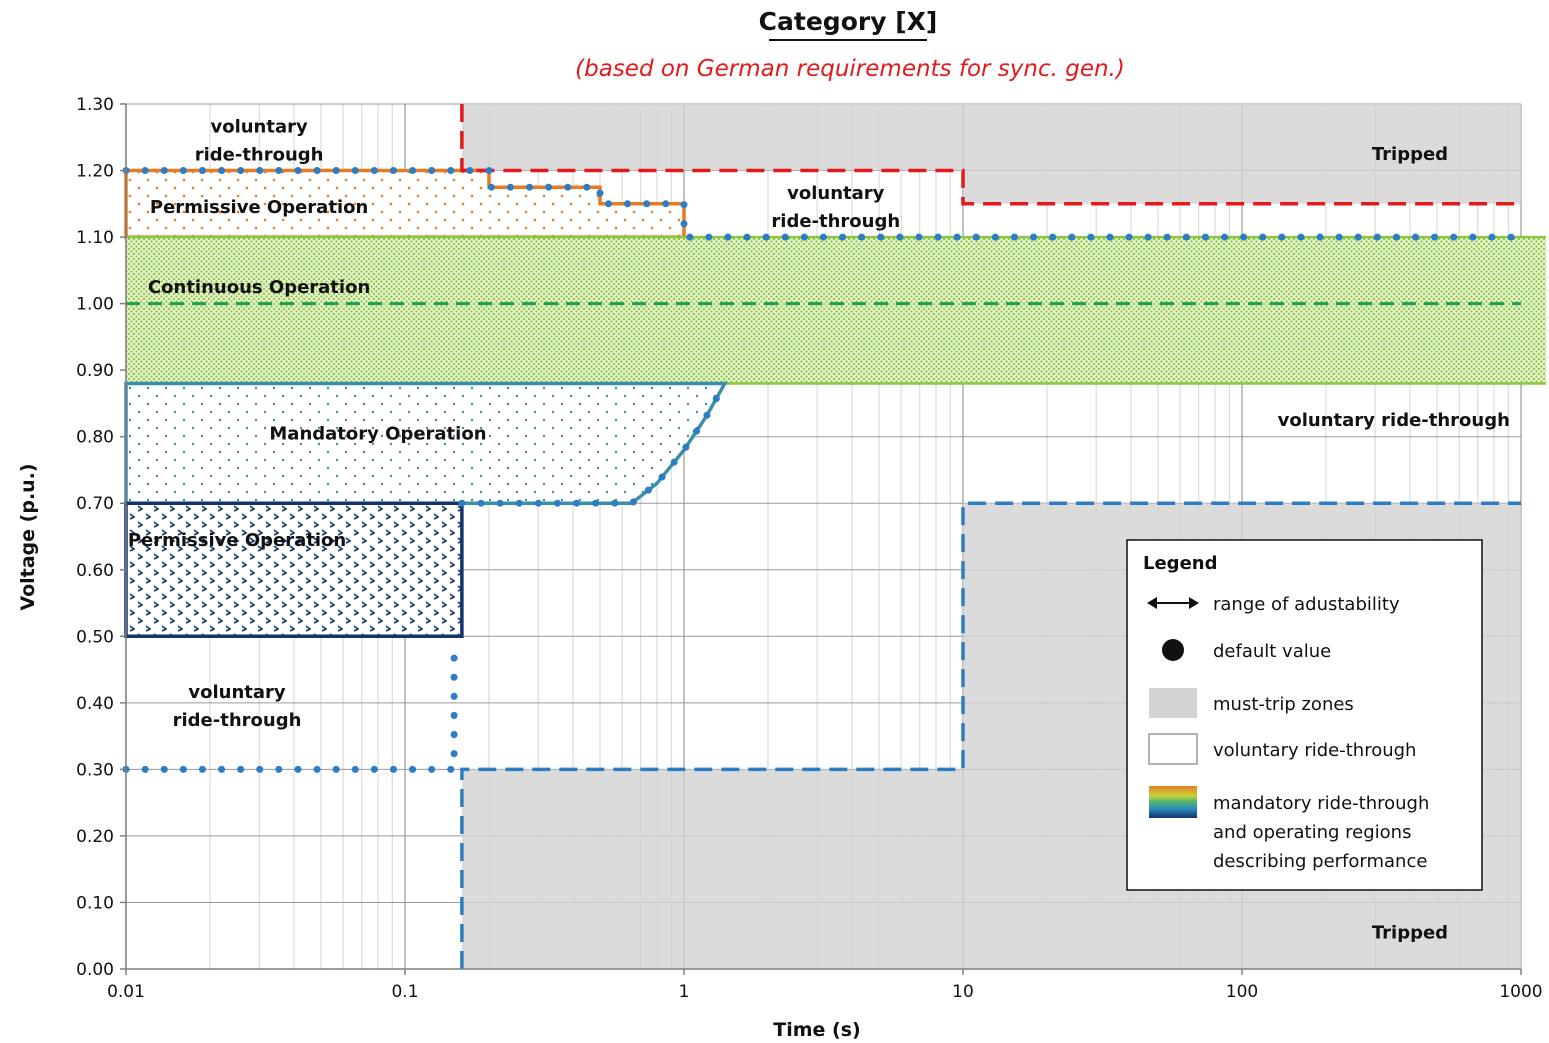 Image resolution: width=1549 pixels, height=1043 pixels. What do you see at coordinates (95, 637) in the screenshot?
I see `y-tick-label: 0.50` at bounding box center [95, 637].